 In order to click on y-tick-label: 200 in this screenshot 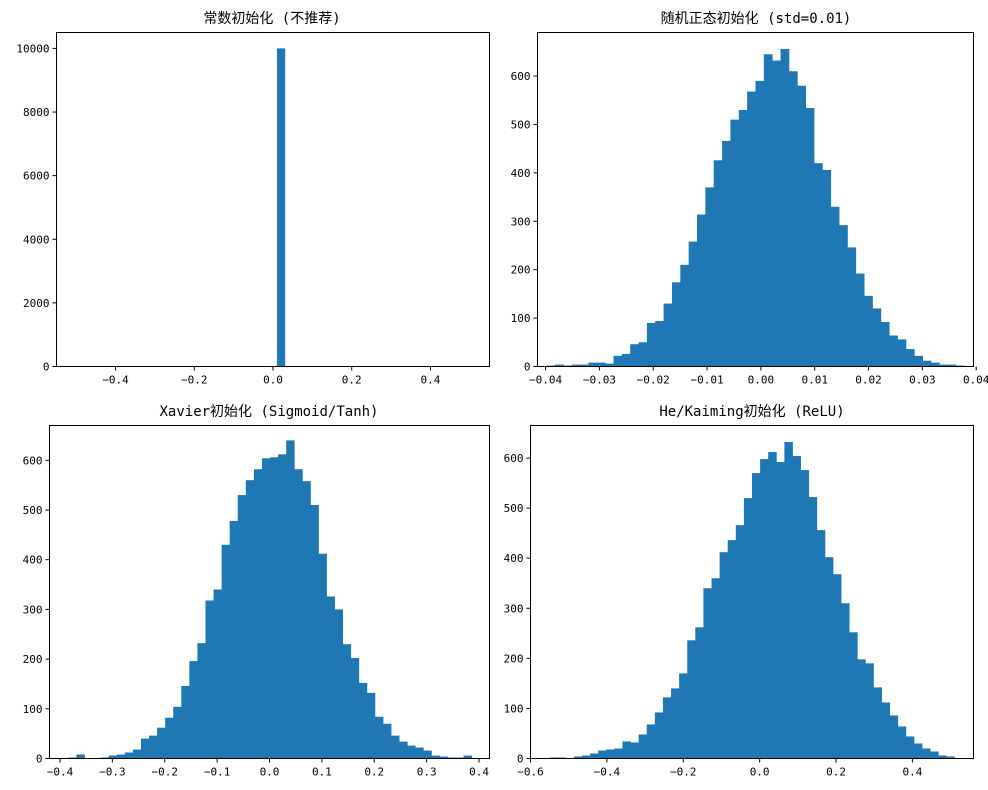, I will do `click(514, 658)`.